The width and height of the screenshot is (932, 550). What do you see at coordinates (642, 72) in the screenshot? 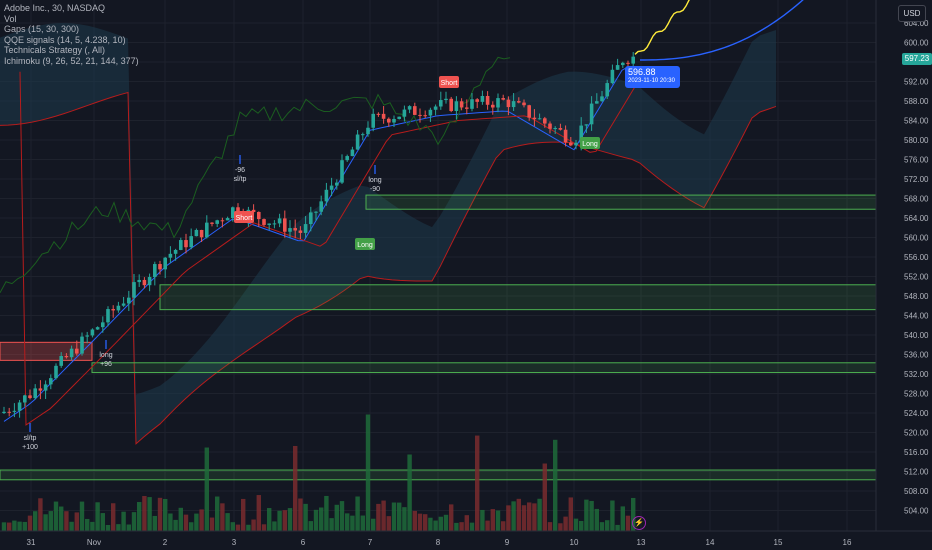
I see `tooltip-price: 596.88` at bounding box center [642, 72].